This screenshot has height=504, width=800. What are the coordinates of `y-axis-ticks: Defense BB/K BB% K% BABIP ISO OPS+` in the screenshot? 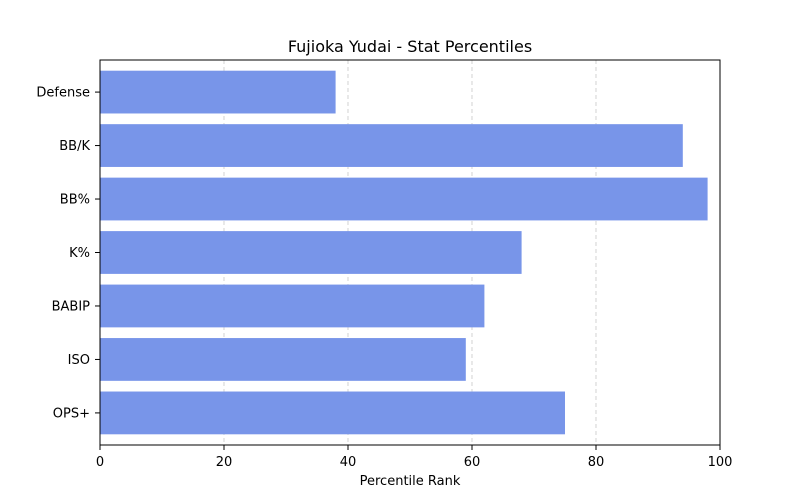 It's located at (68, 253).